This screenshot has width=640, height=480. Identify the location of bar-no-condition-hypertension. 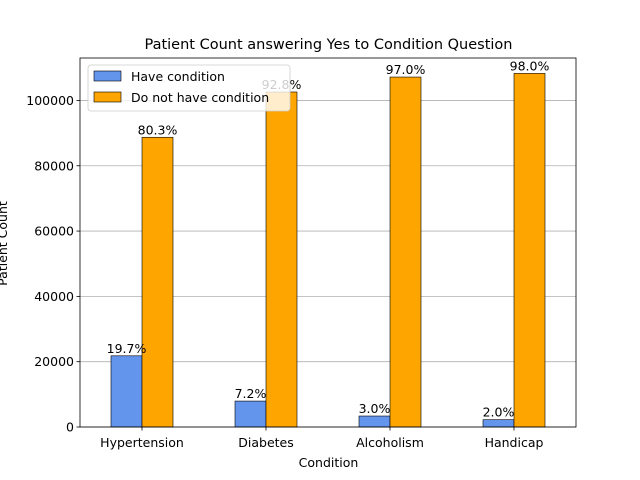
(157, 282).